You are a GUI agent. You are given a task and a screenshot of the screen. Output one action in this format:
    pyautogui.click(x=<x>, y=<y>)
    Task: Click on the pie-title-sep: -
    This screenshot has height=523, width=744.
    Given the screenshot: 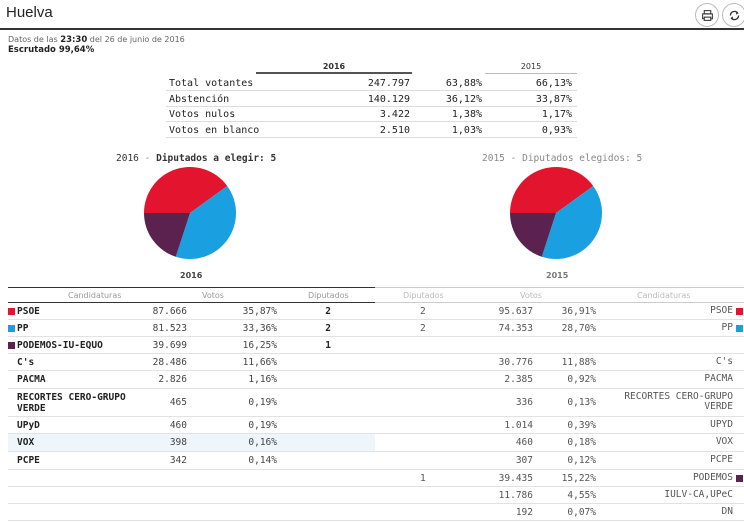 What is the action you would take?
    pyautogui.click(x=513, y=158)
    